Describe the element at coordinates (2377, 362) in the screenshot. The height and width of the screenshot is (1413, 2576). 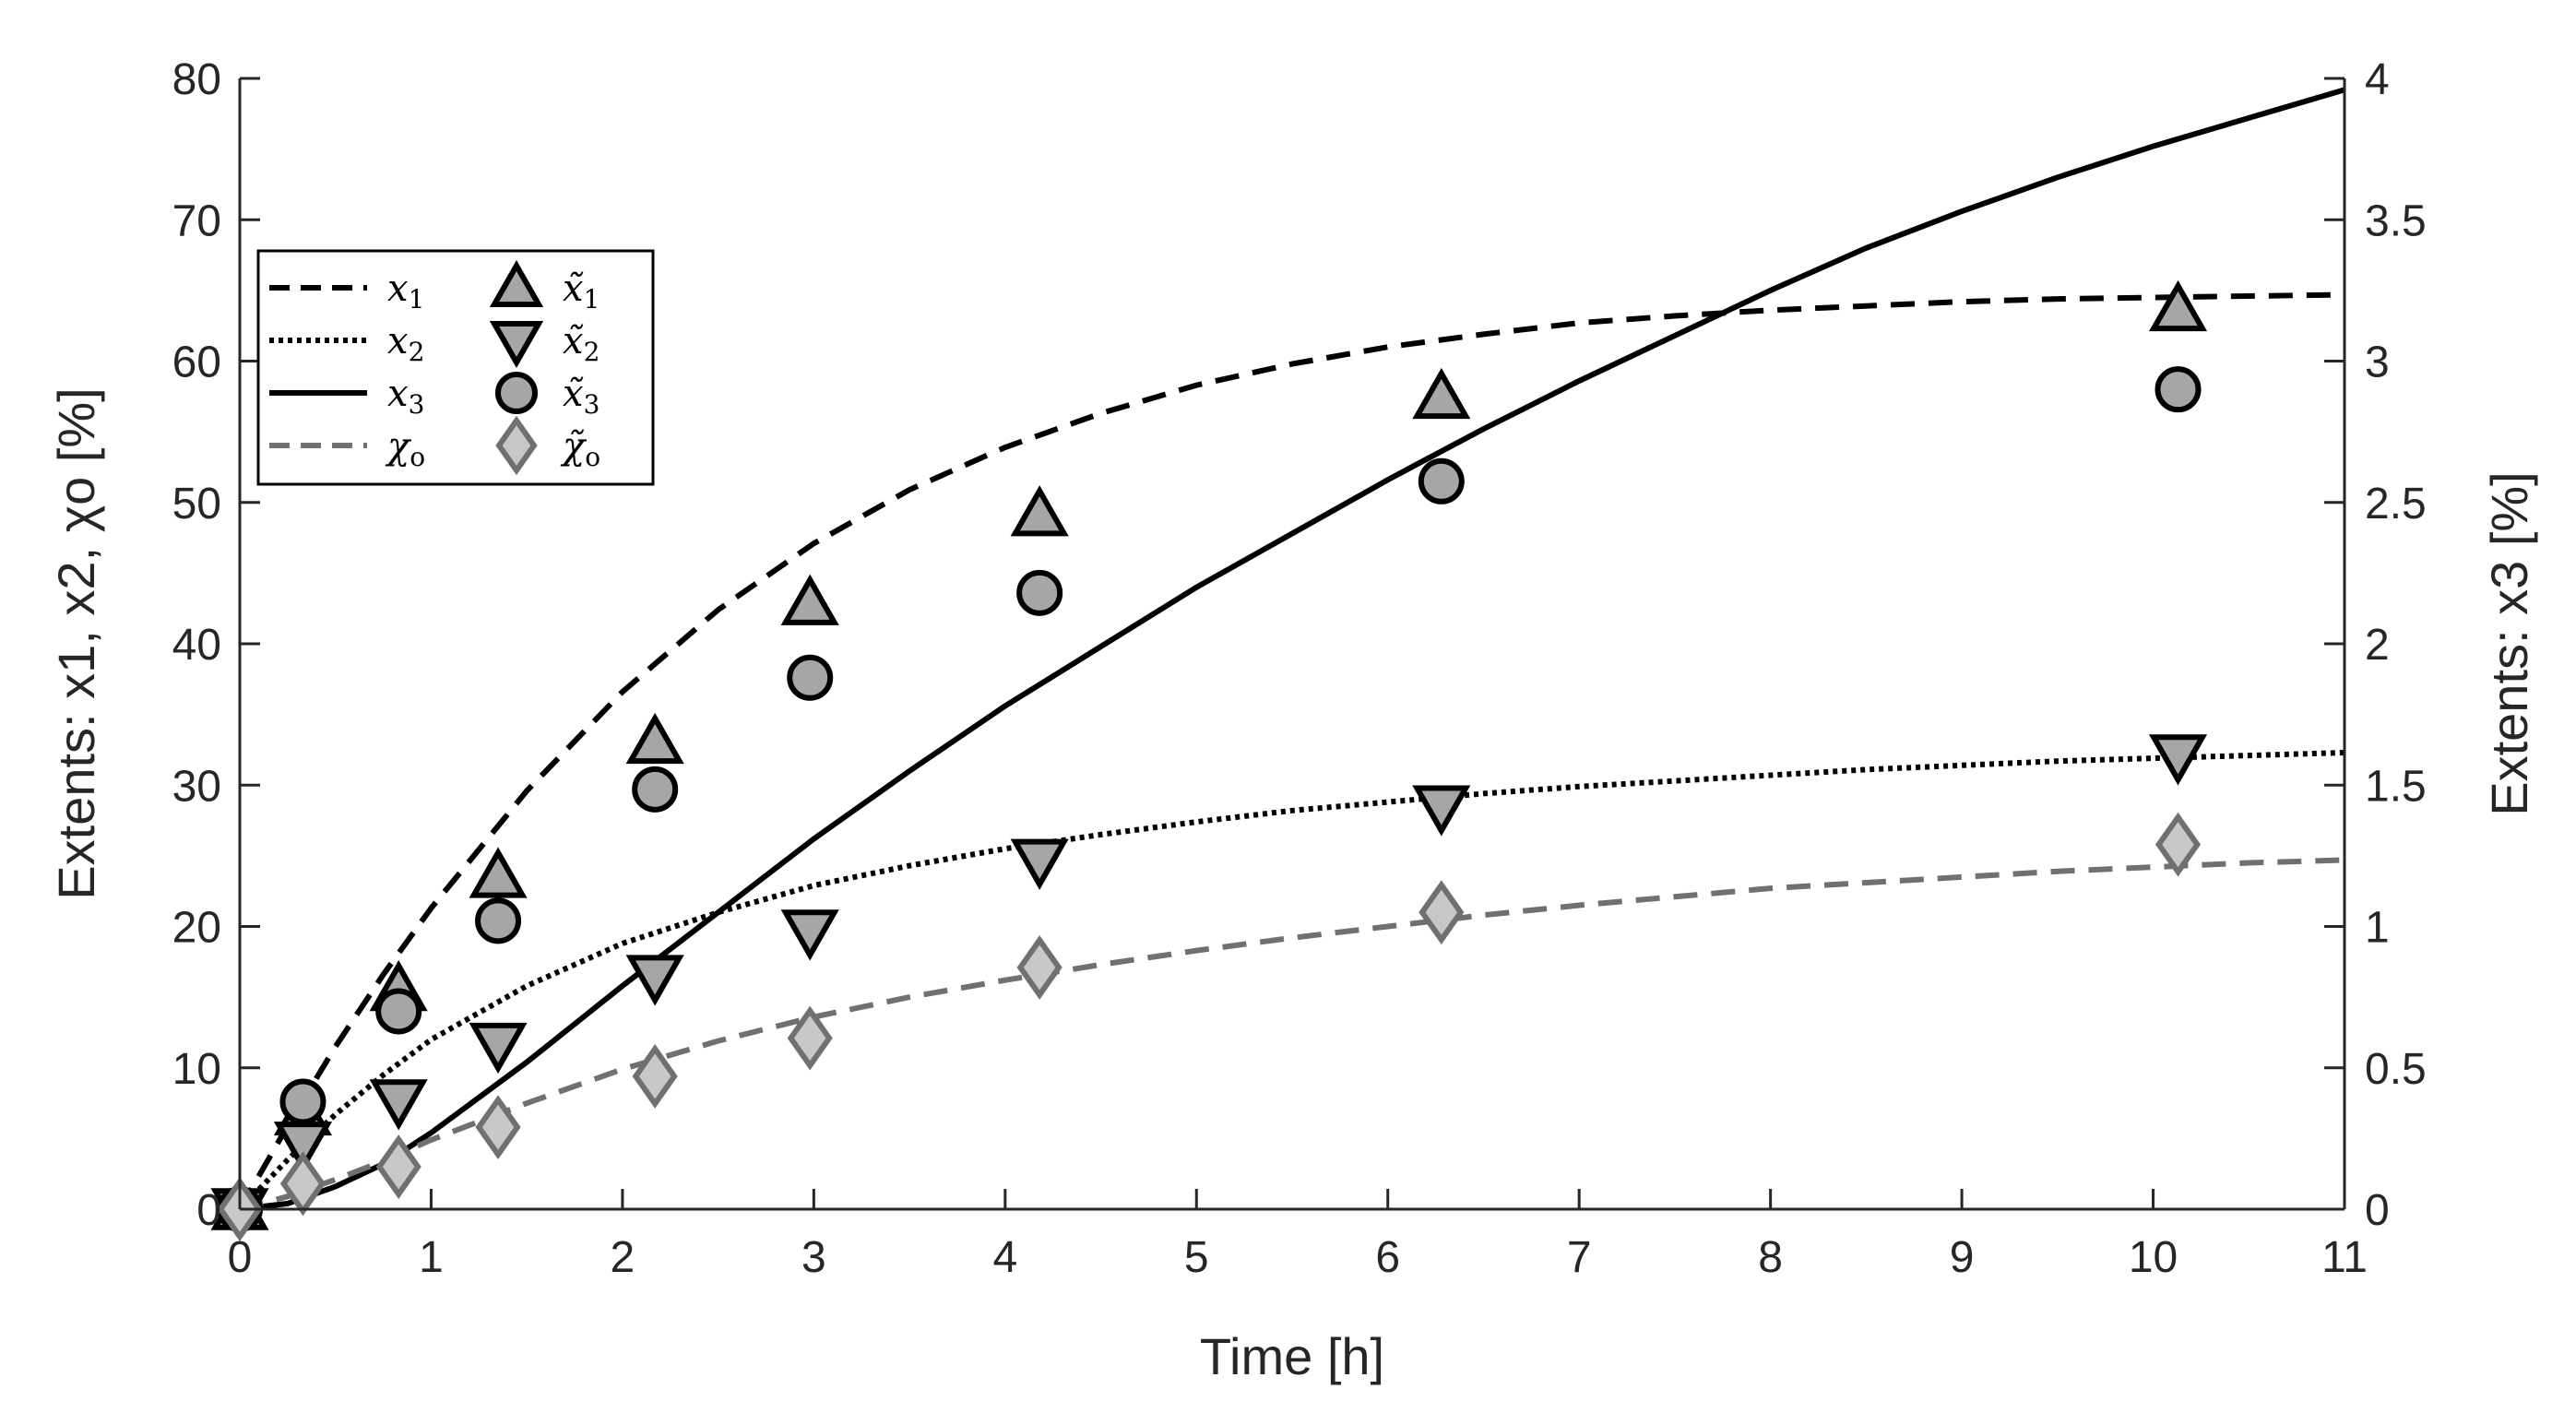
I see `y-right-tick-label-6: 3` at that location.